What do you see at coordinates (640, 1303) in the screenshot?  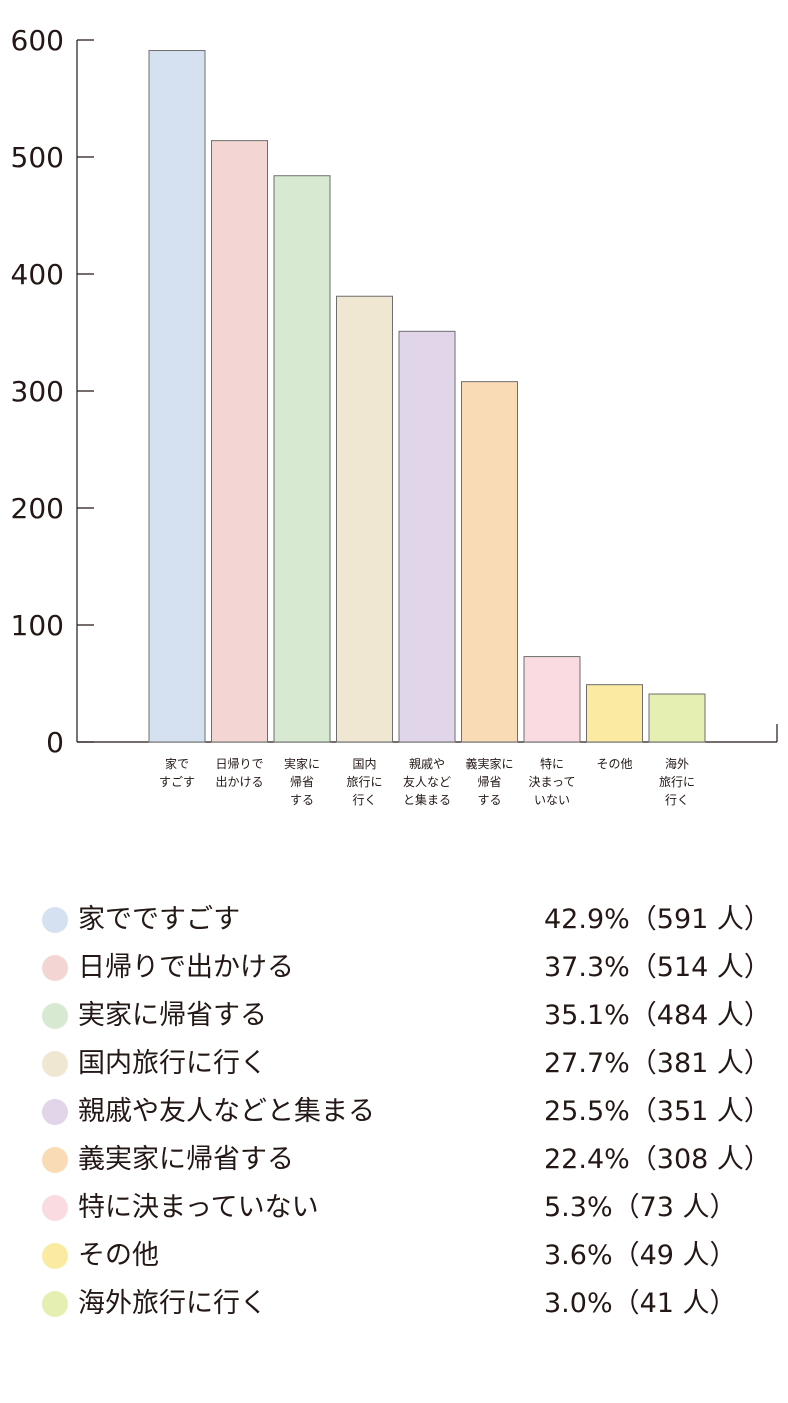 I see `legend-value: 3.0%（41 人）` at bounding box center [640, 1303].